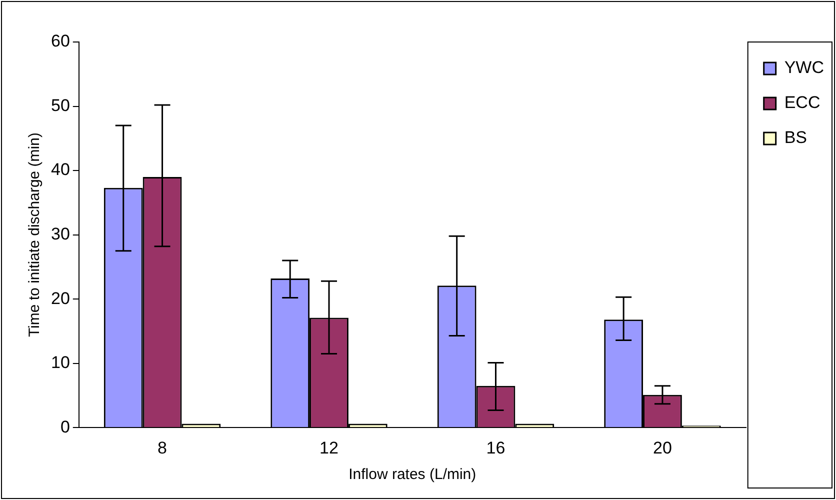 The width and height of the screenshot is (836, 500). I want to click on legend-label: ECC, so click(802, 102).